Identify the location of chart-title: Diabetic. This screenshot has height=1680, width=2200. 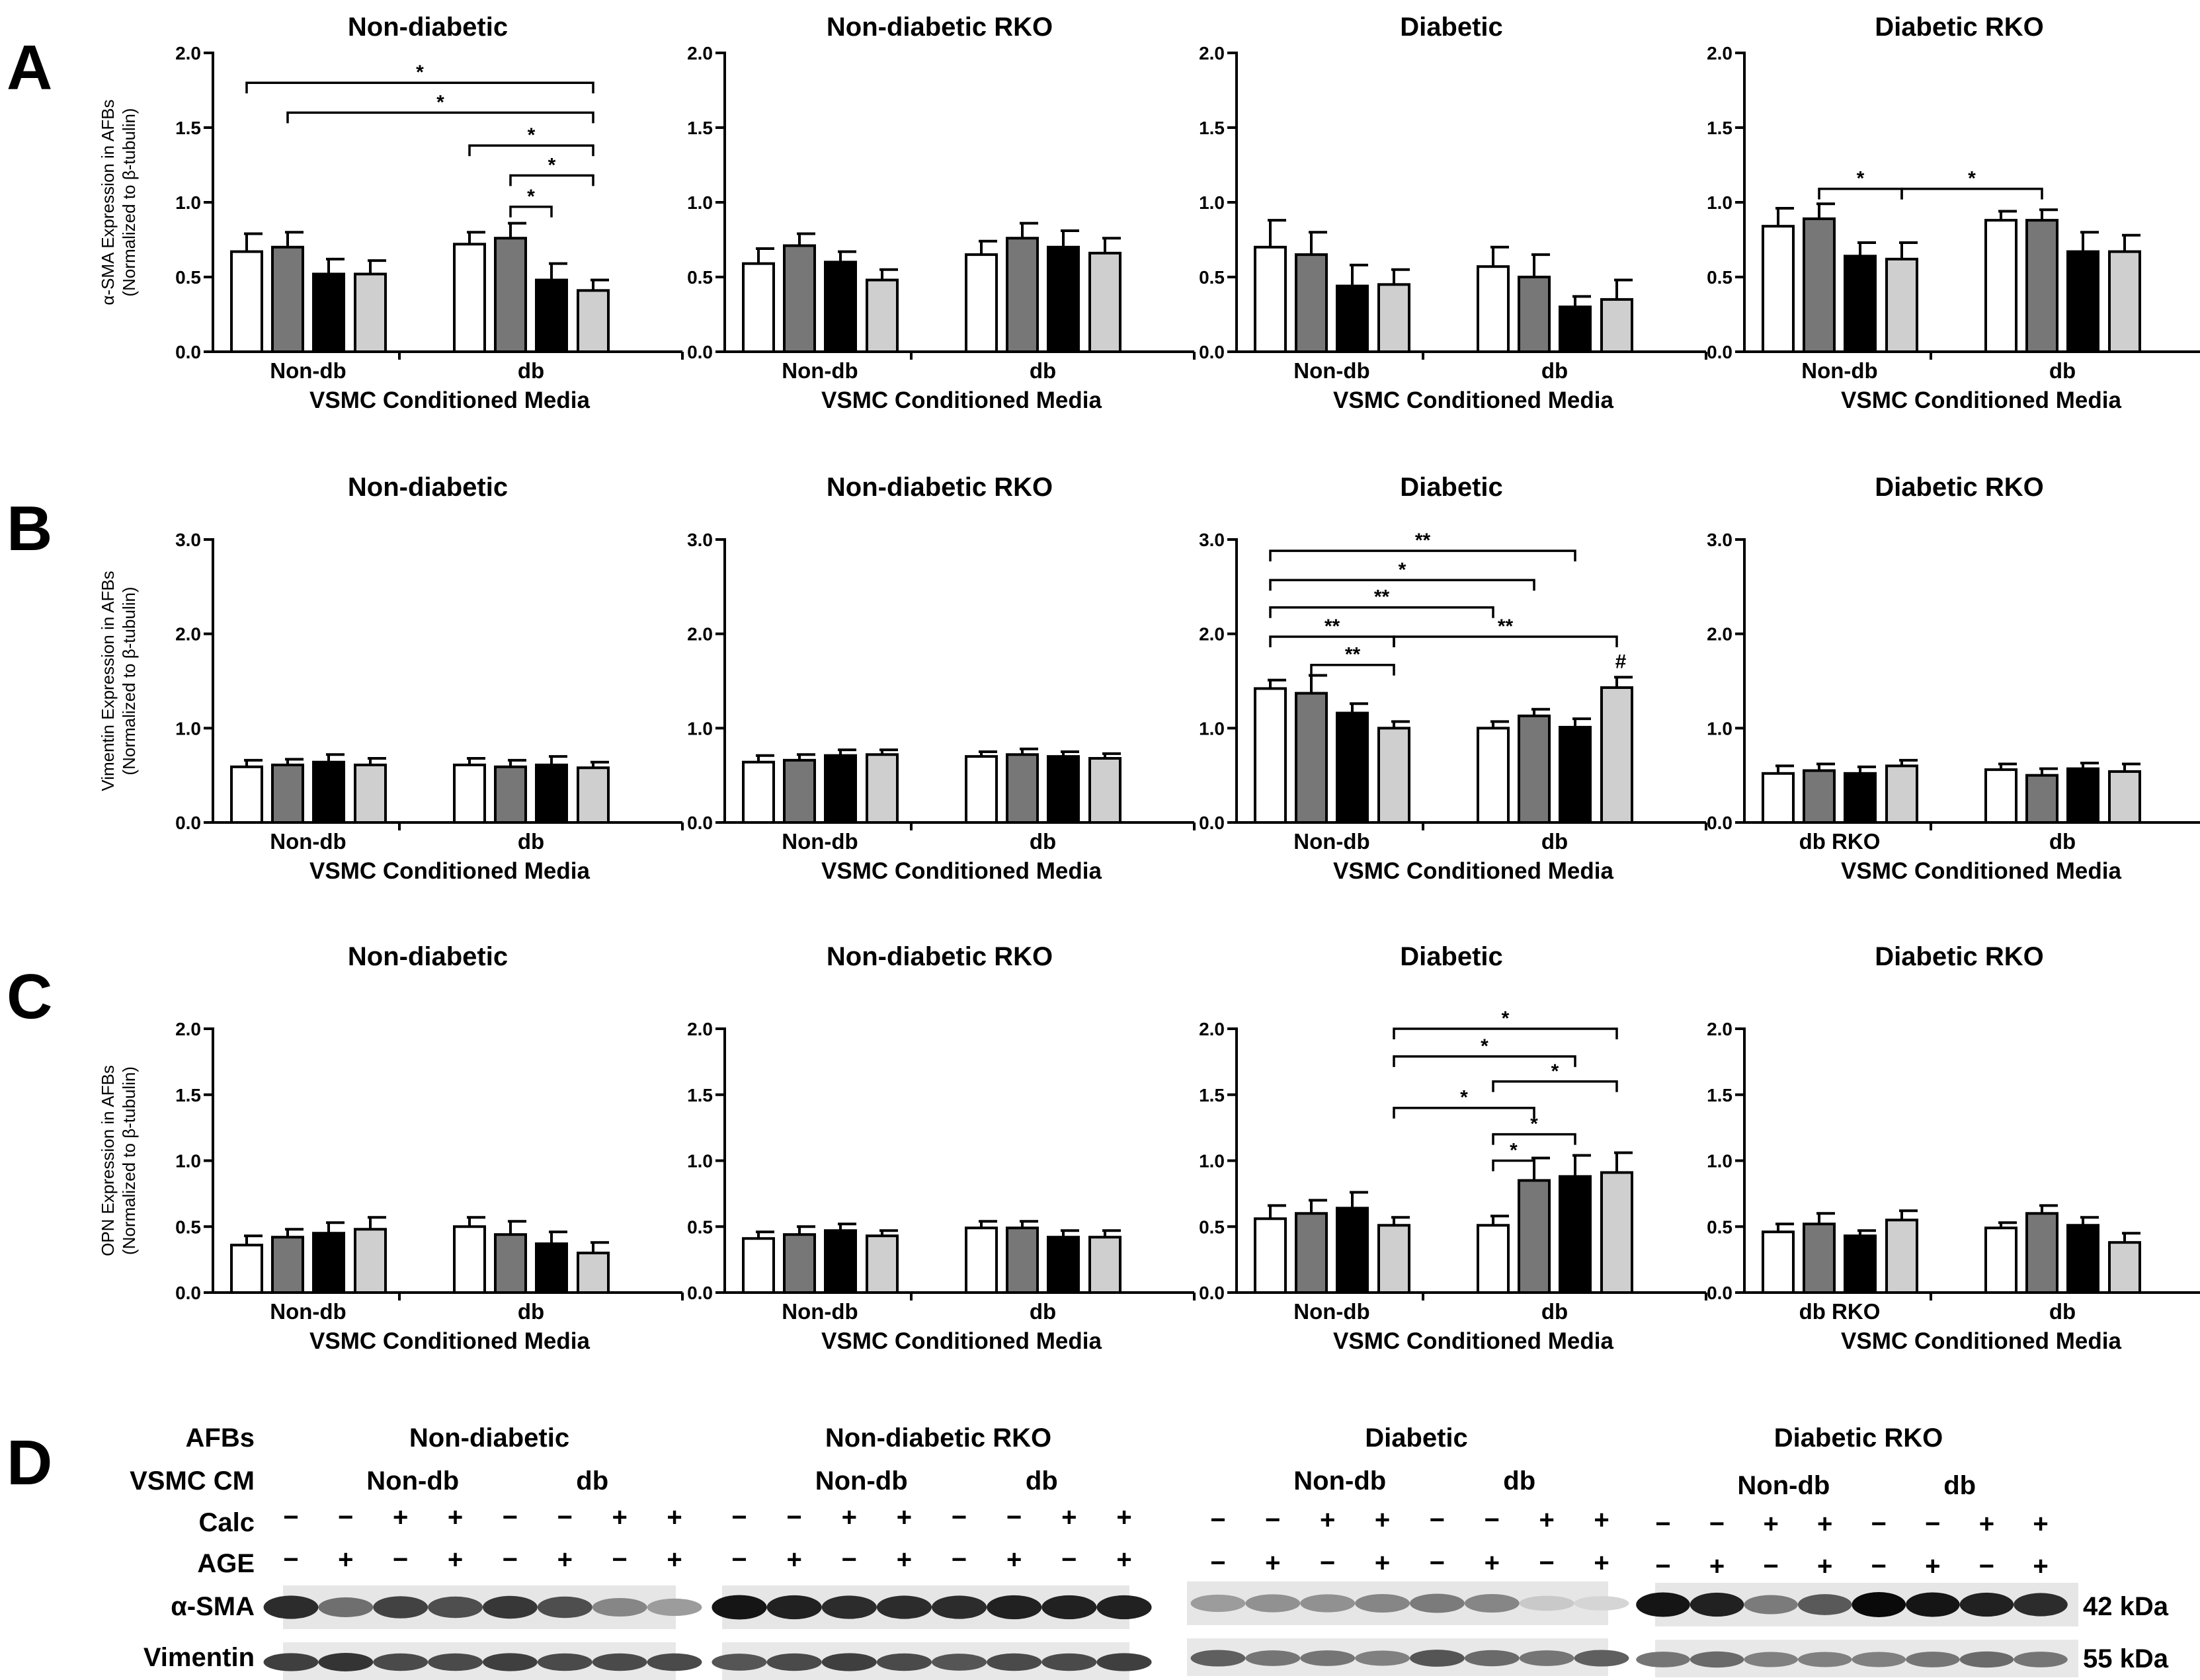
(1451, 956).